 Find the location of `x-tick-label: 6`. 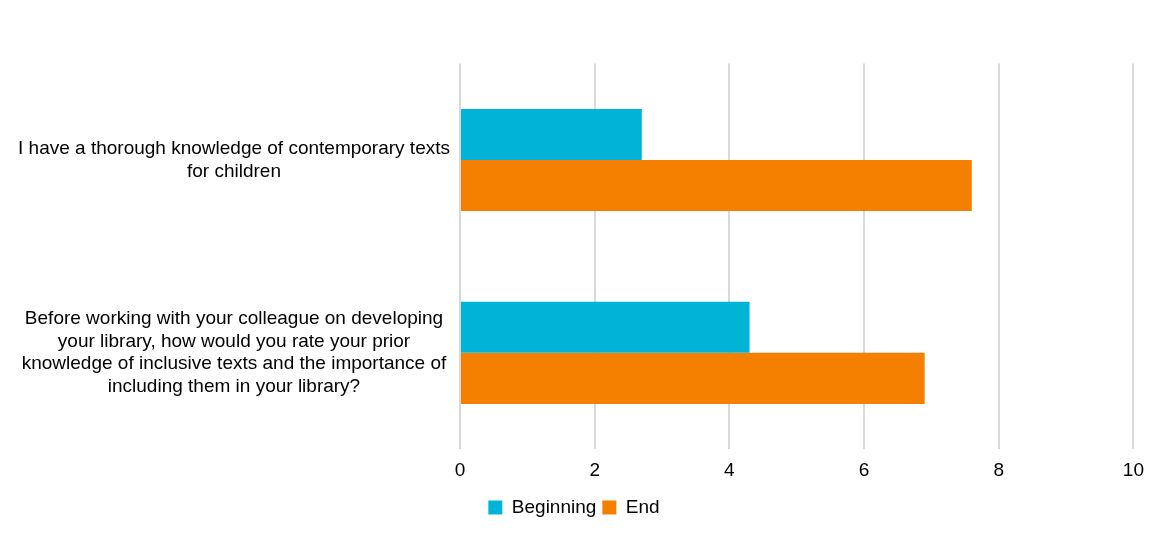

x-tick-label: 6 is located at coordinates (864, 469).